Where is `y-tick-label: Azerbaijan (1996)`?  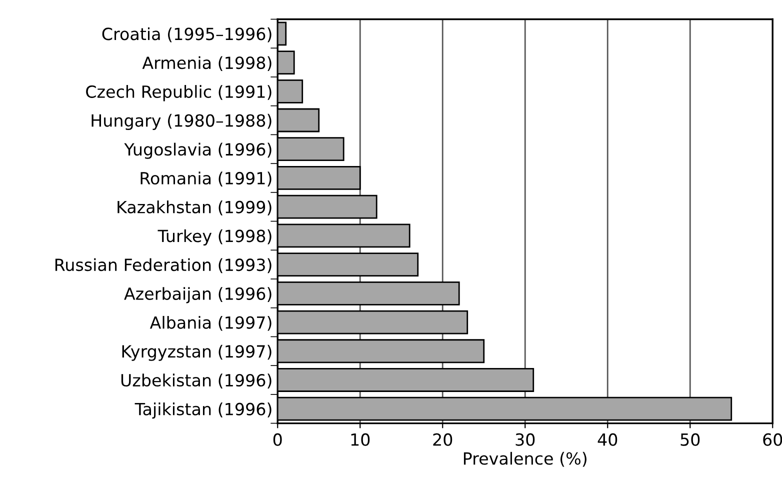
y-tick-label: Azerbaijan (1996) is located at coordinates (198, 295).